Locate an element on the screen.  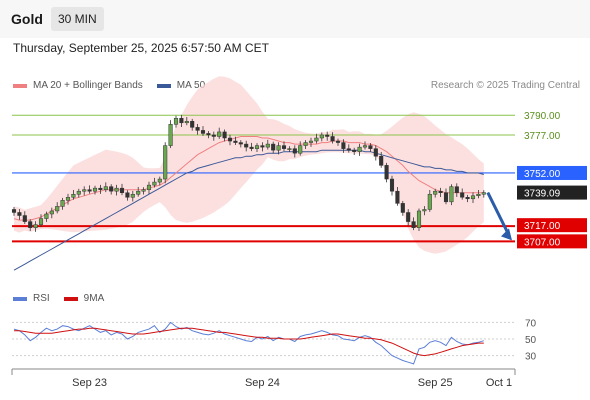
rsi-ma-line is located at coordinates (249, 342).